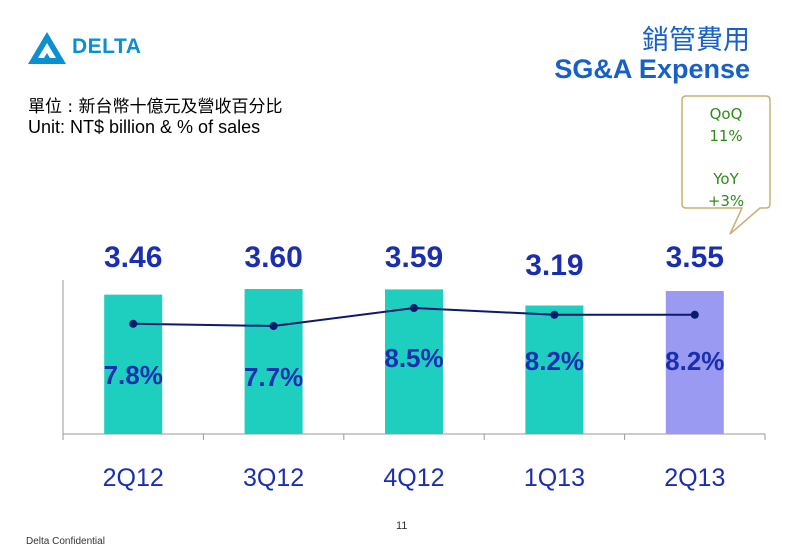 The height and width of the screenshot is (555, 800). What do you see at coordinates (144, 127) in the screenshot?
I see `unit-label-en: Unit: NT$ billion & % of sales` at bounding box center [144, 127].